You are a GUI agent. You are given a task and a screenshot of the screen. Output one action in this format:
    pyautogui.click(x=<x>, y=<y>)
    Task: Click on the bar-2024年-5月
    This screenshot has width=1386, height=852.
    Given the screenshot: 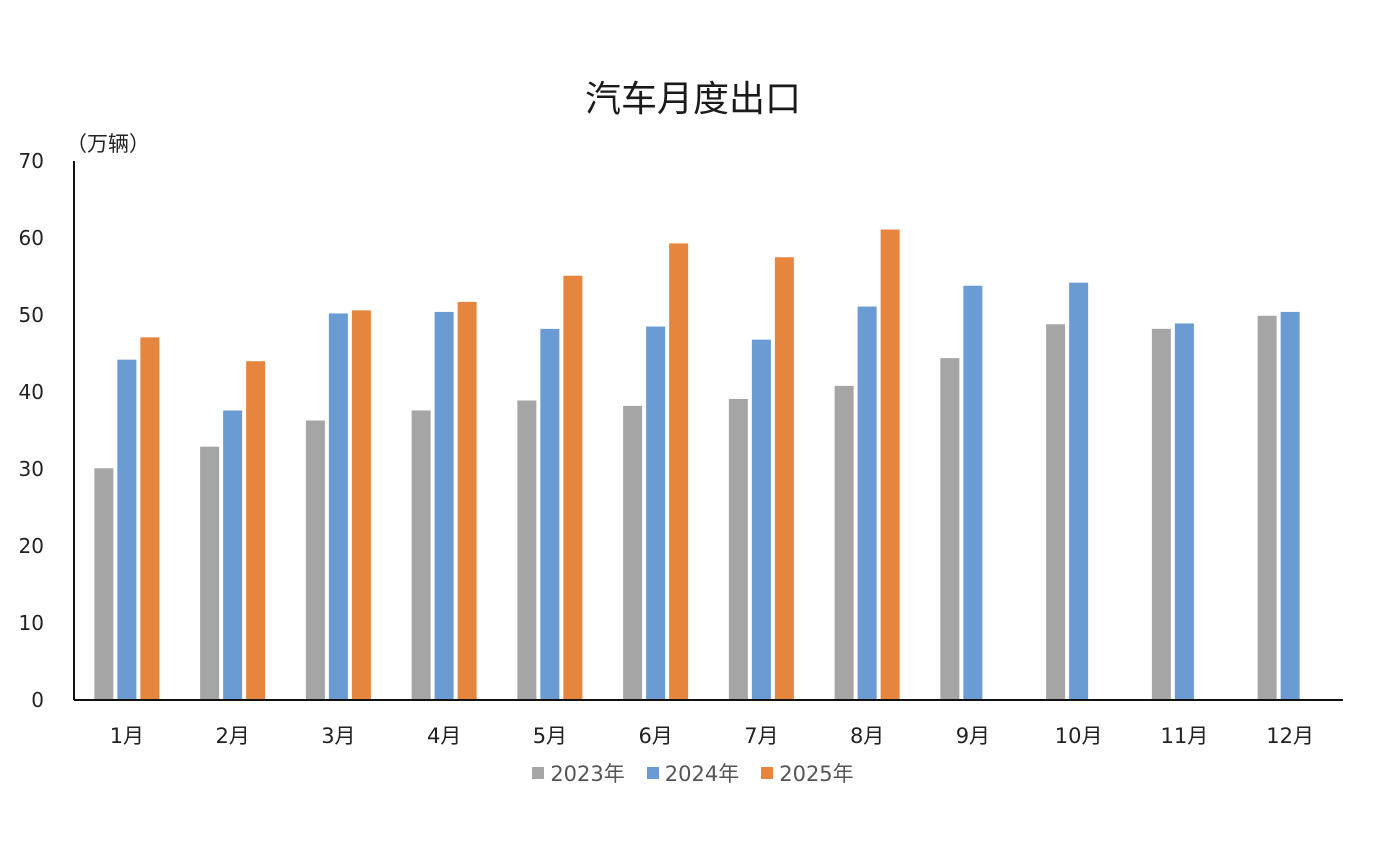 What is the action you would take?
    pyautogui.click(x=550, y=514)
    